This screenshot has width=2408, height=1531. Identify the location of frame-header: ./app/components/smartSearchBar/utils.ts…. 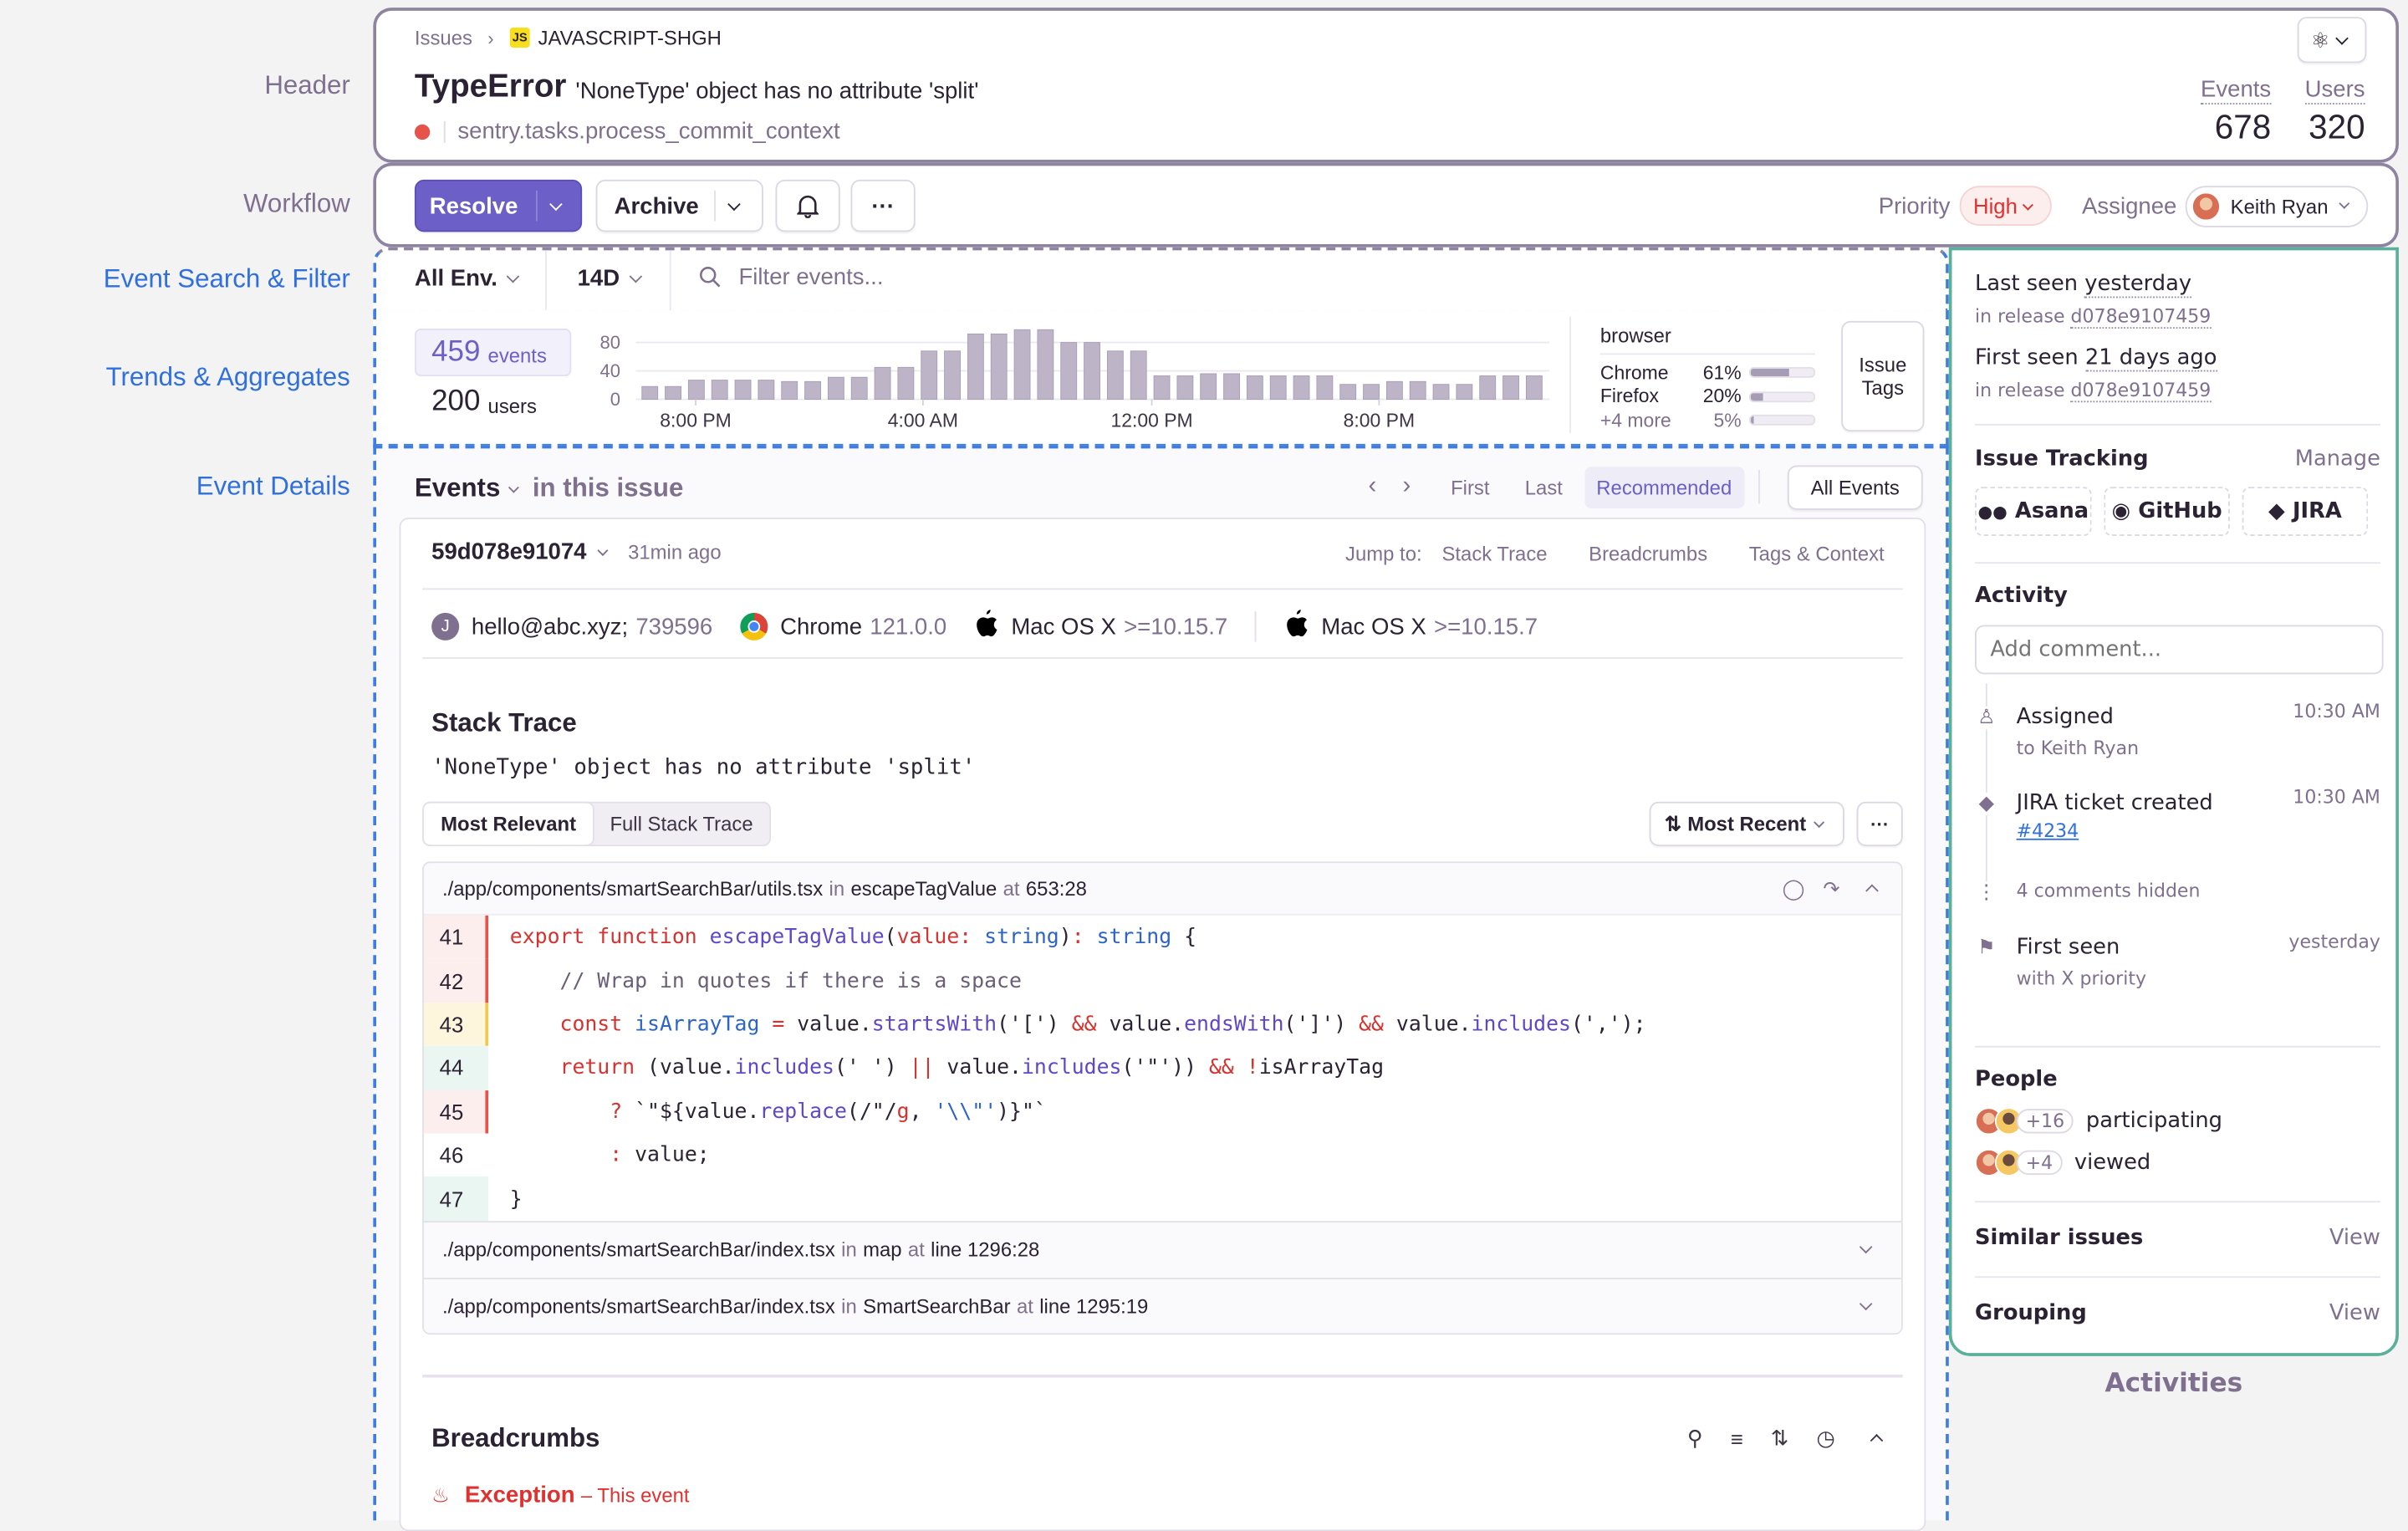
(1162, 889).